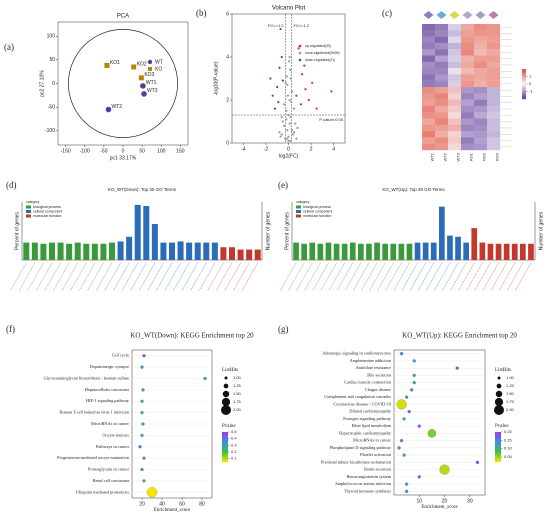 The width and height of the screenshot is (550, 513). Describe the element at coordinates (17, 231) in the screenshot. I see `y-axis-label: Percent of genes` at that location.